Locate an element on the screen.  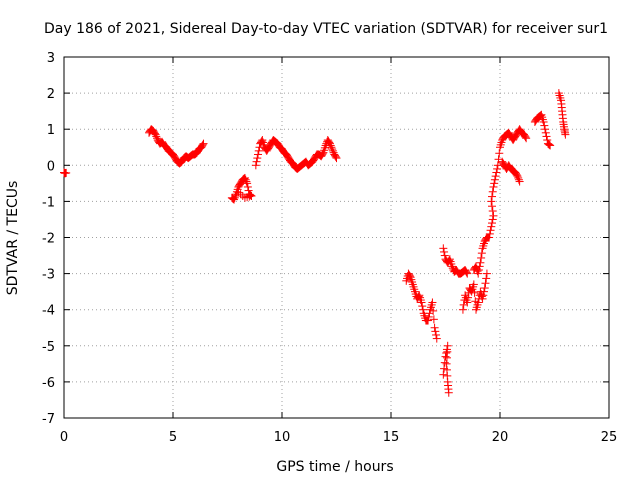
x-tick-label: 25 is located at coordinates (609, 437).